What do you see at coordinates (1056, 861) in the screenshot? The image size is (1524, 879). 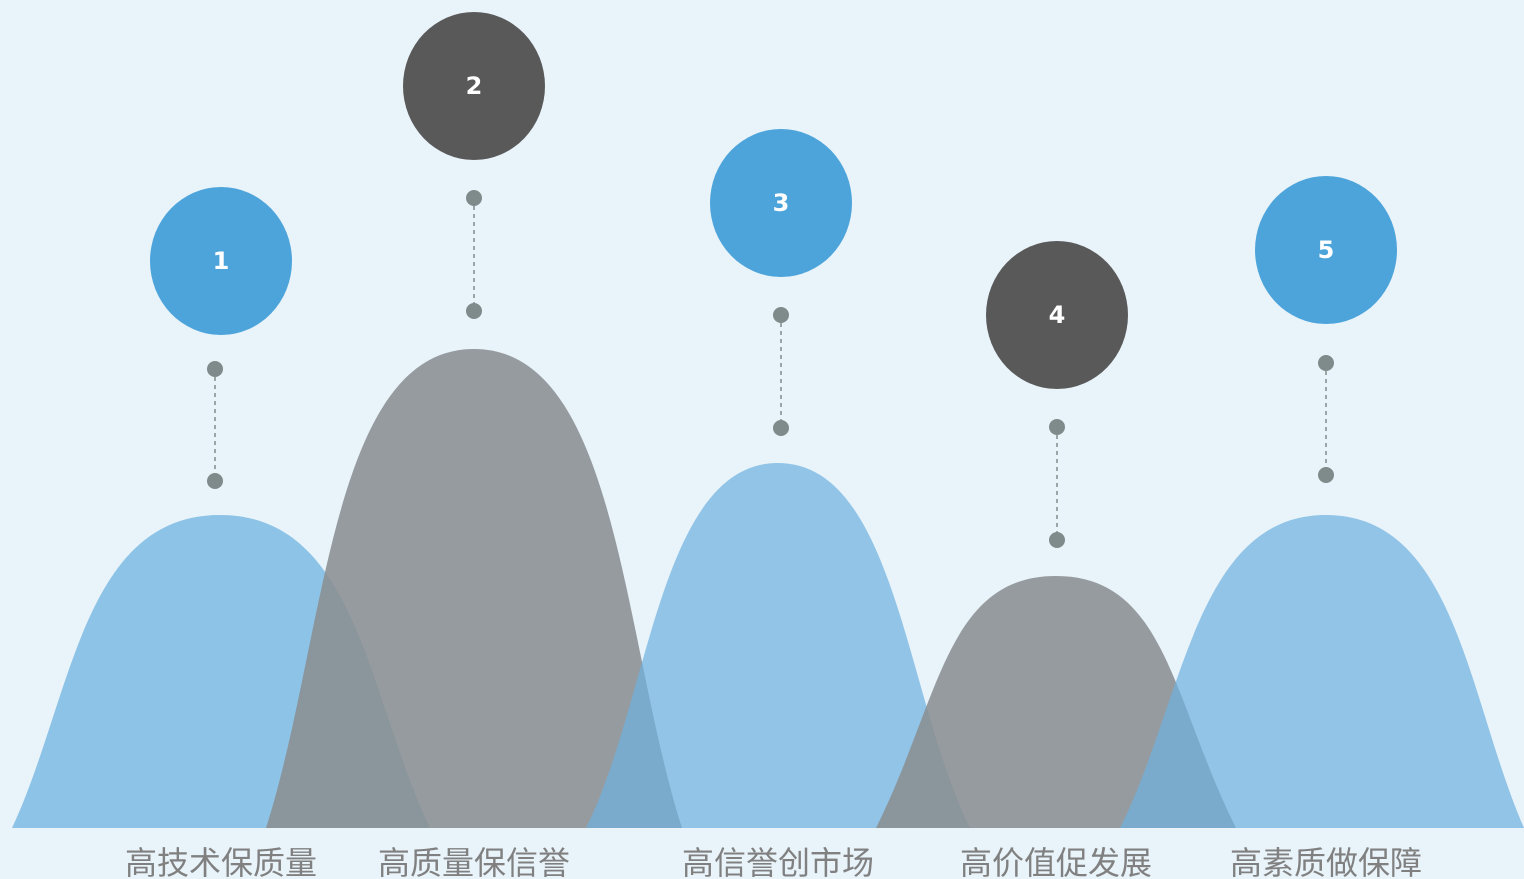 I see `item-label-4: 高价值促发展` at bounding box center [1056, 861].